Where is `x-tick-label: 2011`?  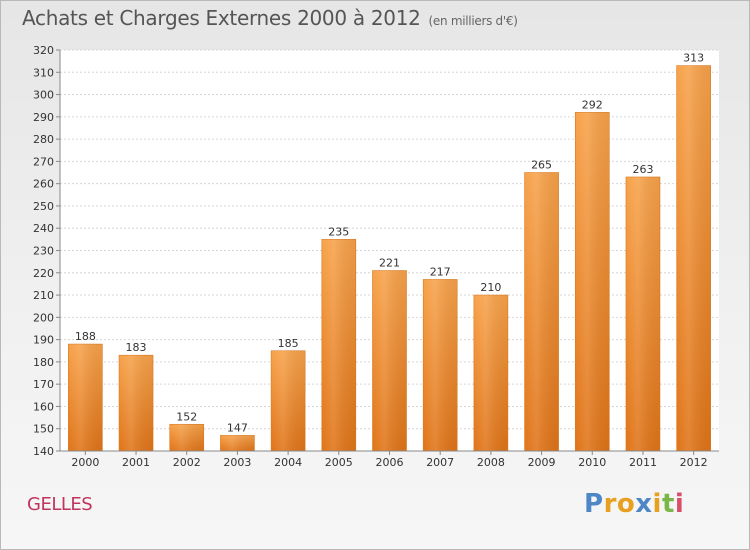 x-tick-label: 2011 is located at coordinates (643, 462).